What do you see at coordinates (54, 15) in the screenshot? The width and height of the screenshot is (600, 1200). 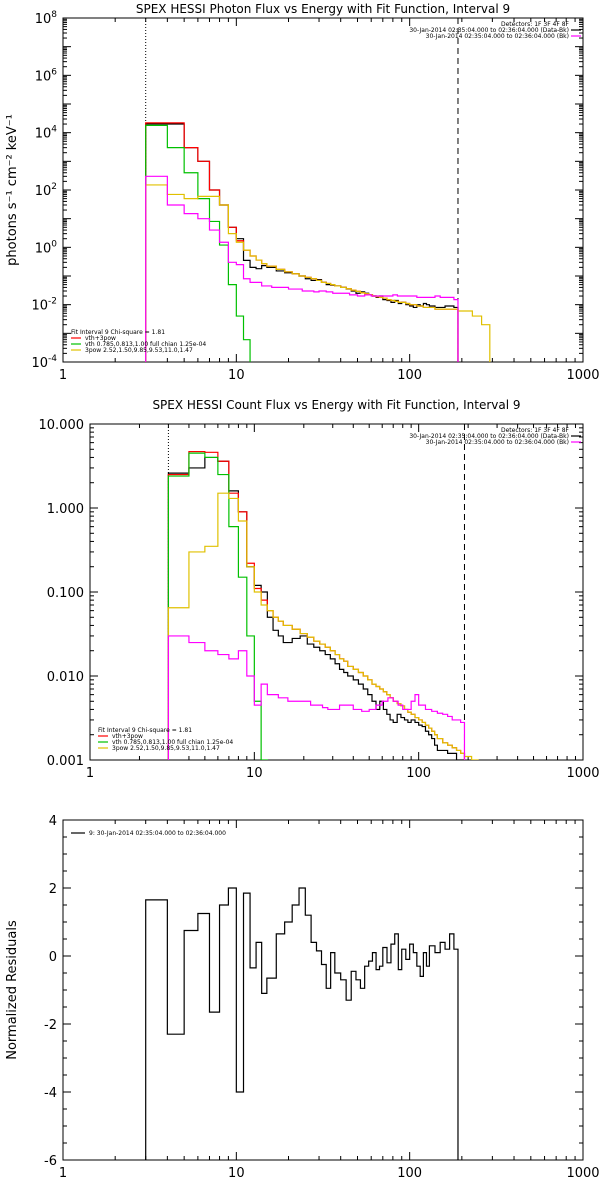 I see `y-tick-exponent: 8` at bounding box center [54, 15].